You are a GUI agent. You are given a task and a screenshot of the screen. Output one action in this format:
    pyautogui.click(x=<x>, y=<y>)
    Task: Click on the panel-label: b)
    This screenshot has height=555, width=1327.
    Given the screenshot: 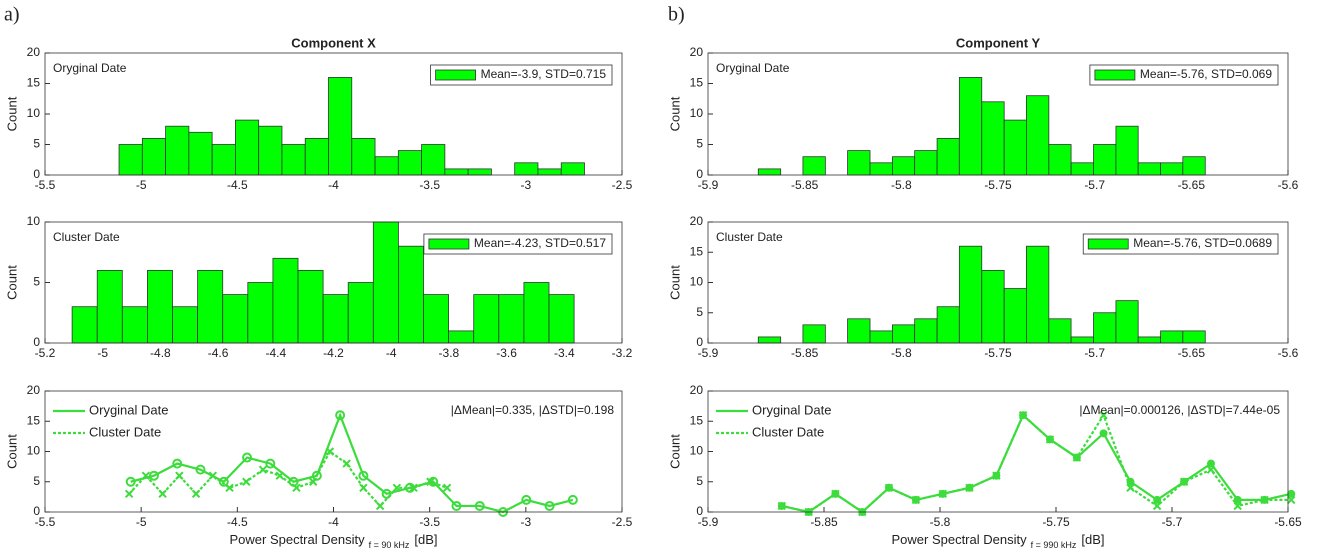 What is the action you would take?
    pyautogui.click(x=676, y=15)
    